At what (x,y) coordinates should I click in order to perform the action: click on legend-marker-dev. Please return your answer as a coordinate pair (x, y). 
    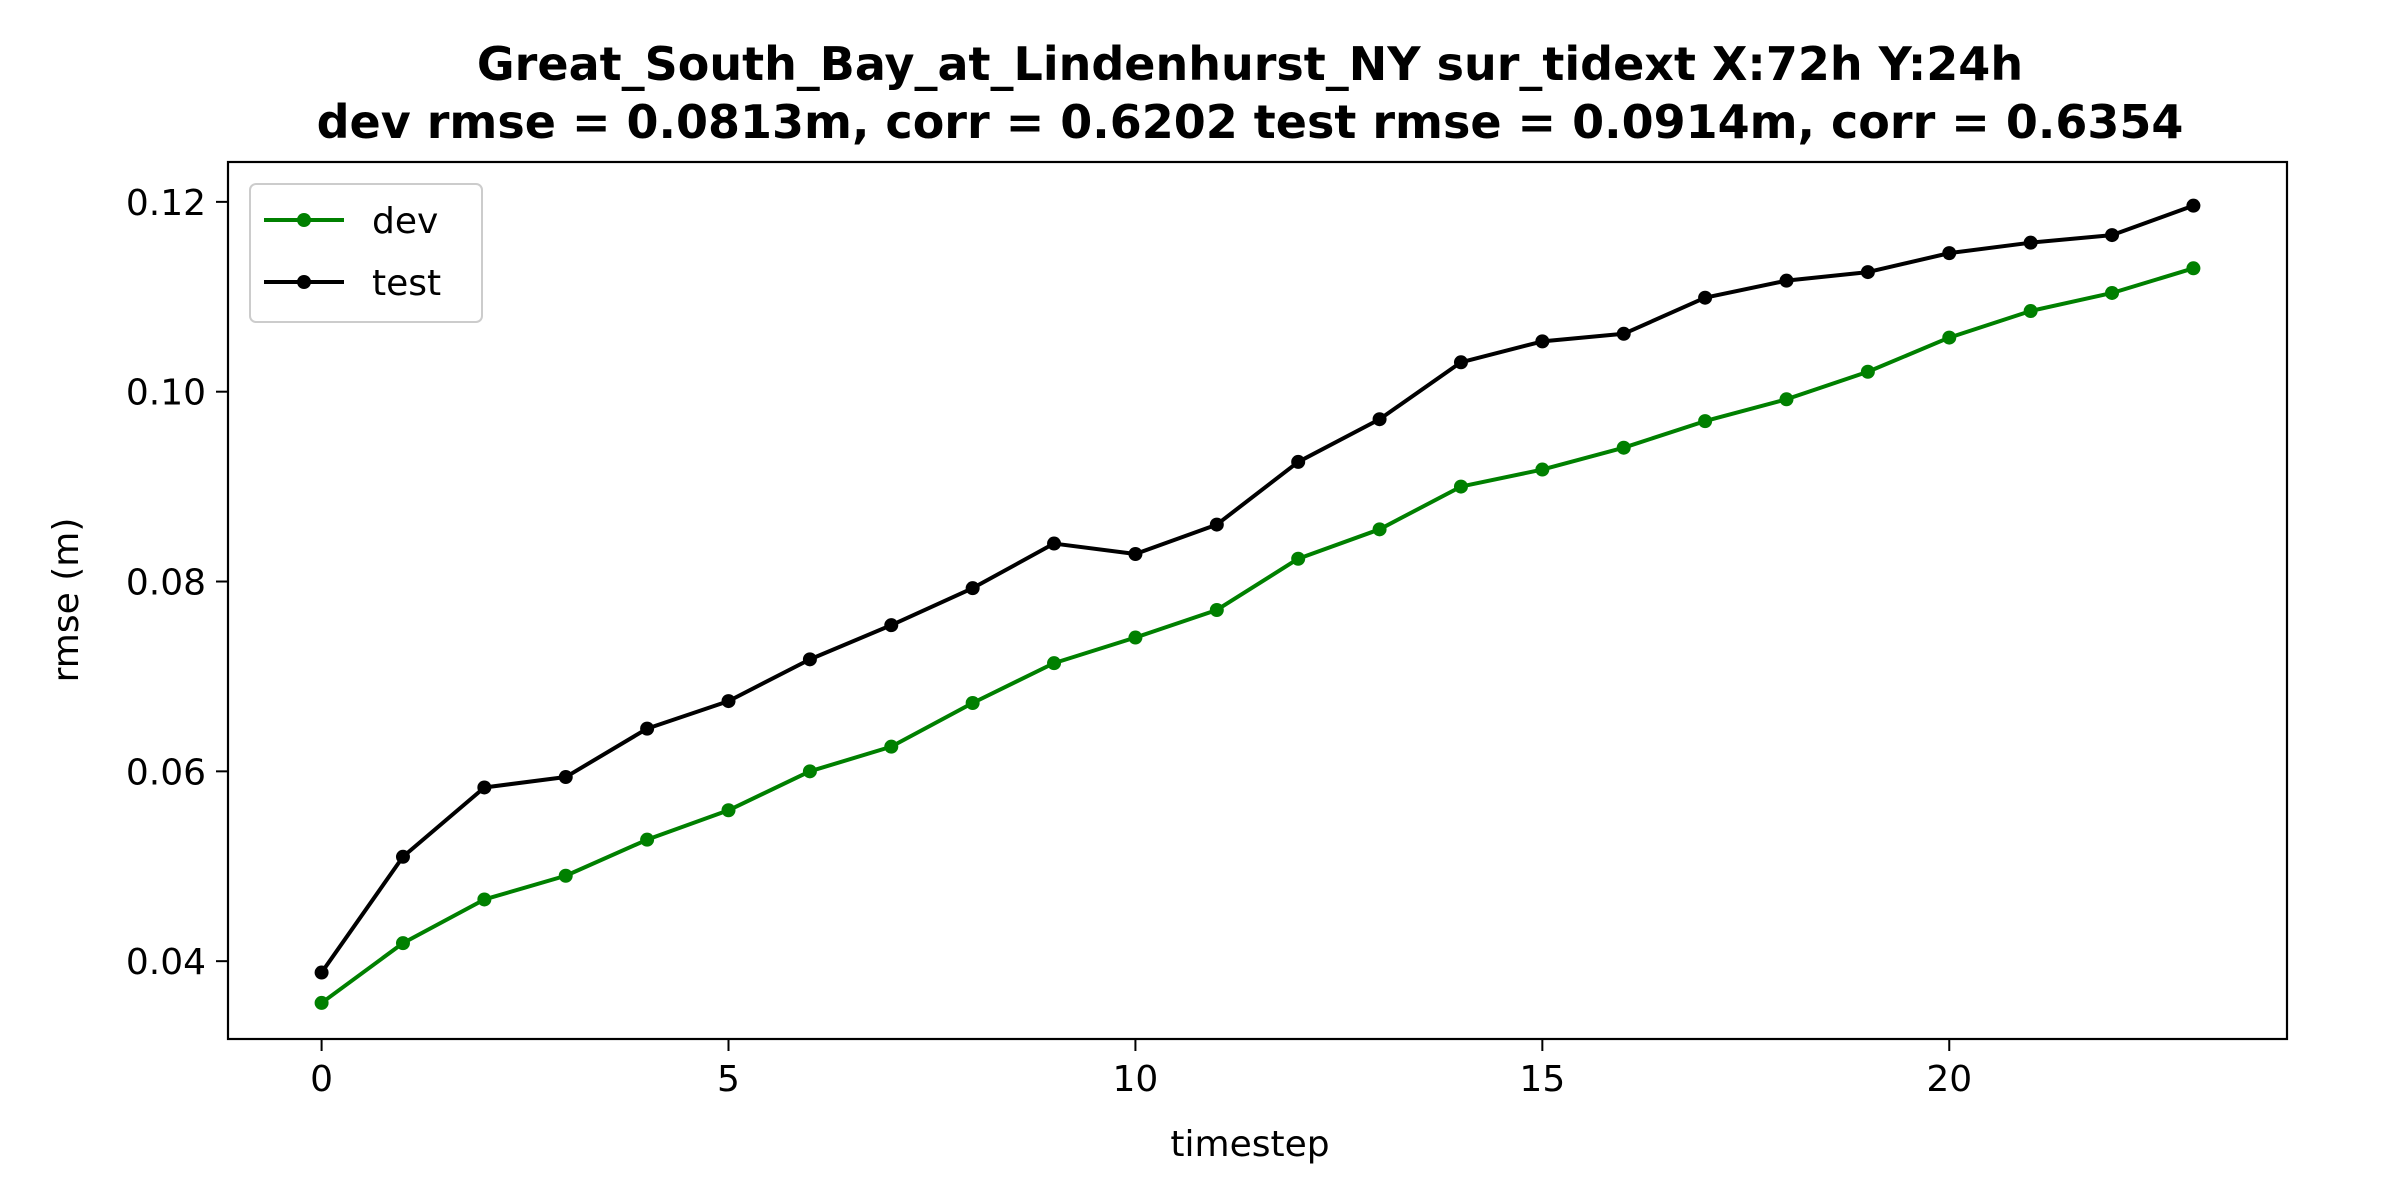
    Looking at the image, I should click on (304, 220).